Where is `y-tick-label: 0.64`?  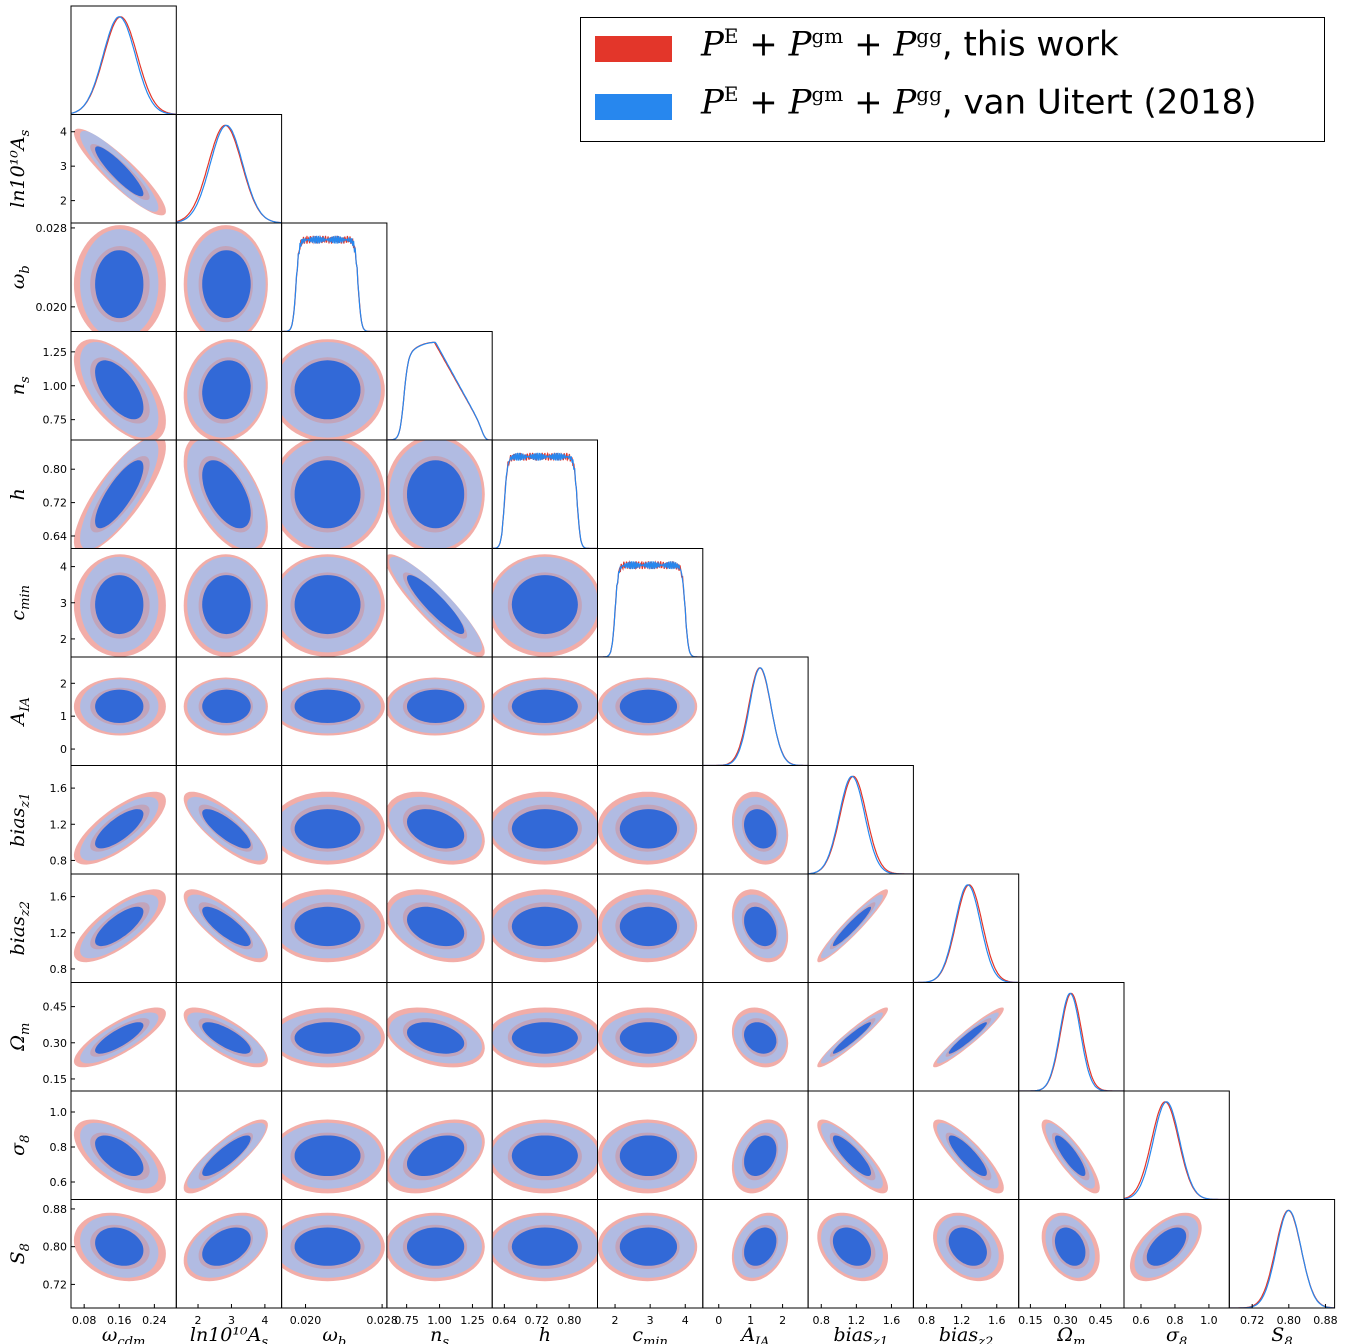
y-tick-label: 0.64 is located at coordinates (55, 536).